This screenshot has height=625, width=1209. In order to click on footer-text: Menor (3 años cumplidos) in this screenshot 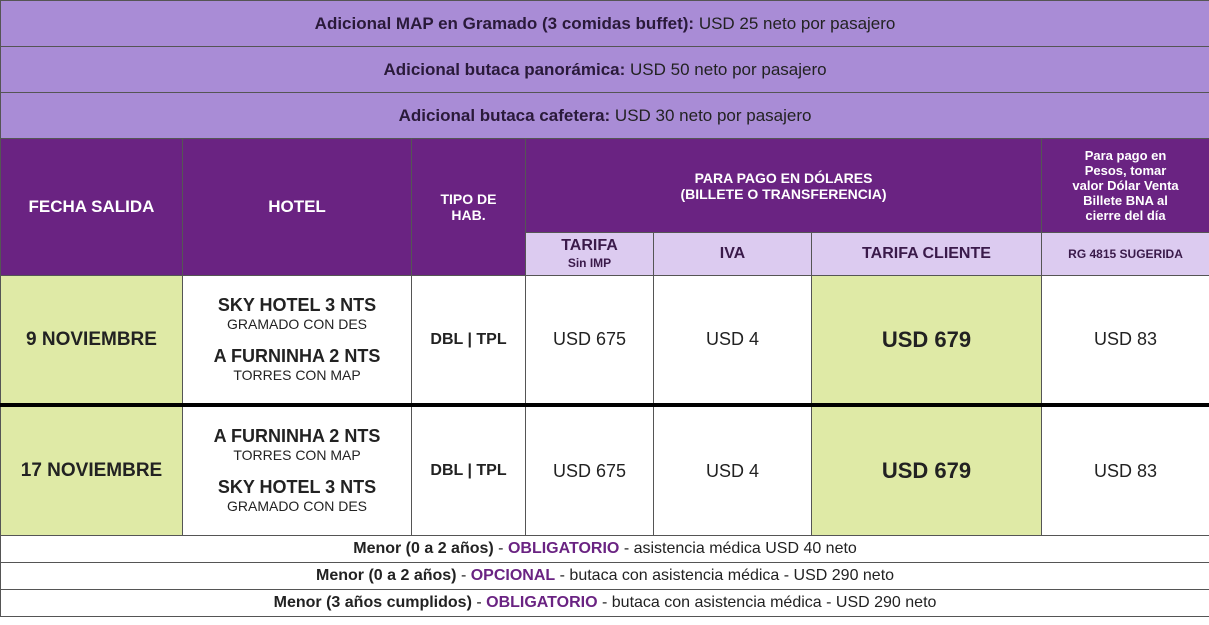, I will do `click(372, 602)`.